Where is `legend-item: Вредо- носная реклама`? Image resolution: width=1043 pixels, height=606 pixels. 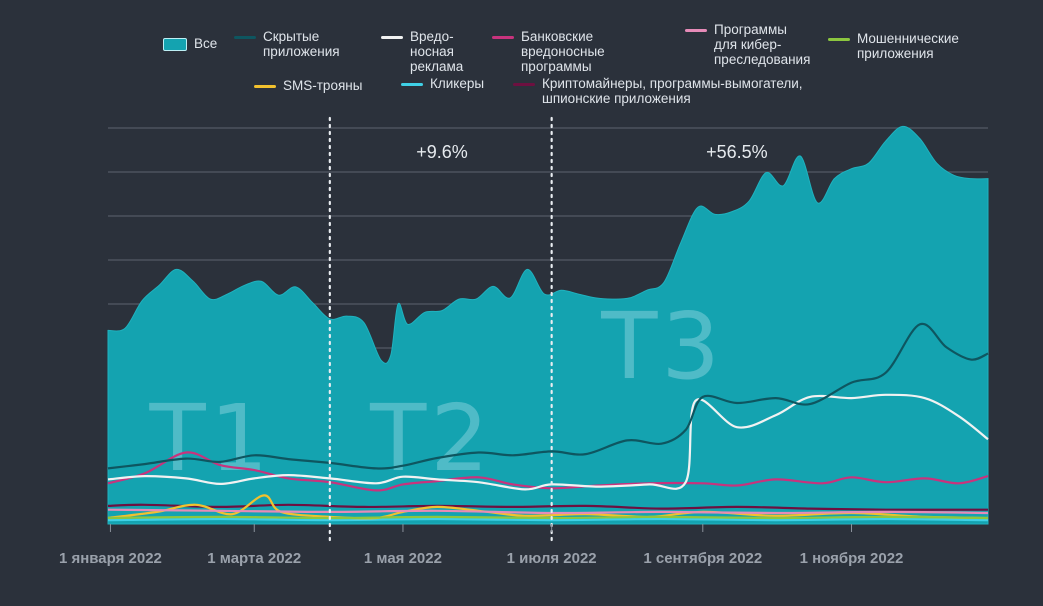 legend-item: Вредо- носная реклама is located at coordinates (422, 51).